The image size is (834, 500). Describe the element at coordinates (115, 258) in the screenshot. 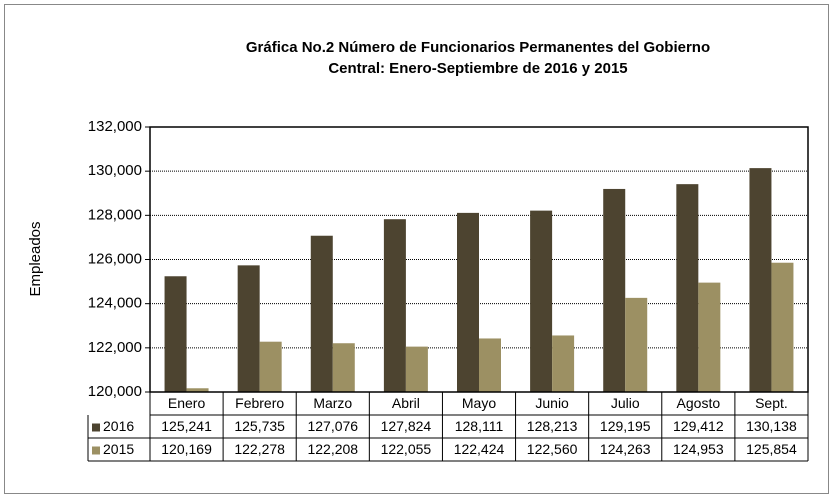

I see `y-tick-label: 126,000` at that location.